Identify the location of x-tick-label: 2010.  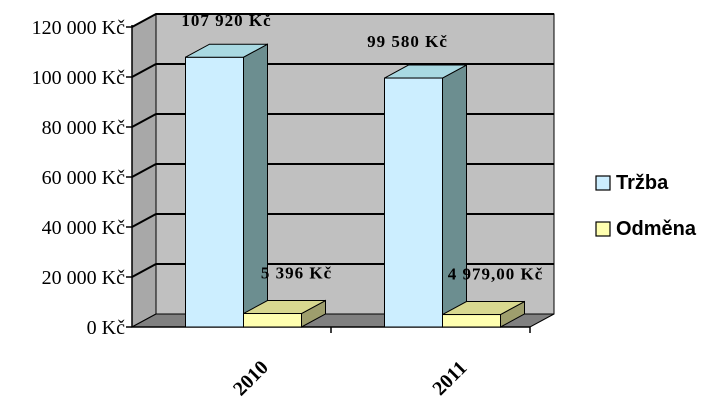
(251, 377).